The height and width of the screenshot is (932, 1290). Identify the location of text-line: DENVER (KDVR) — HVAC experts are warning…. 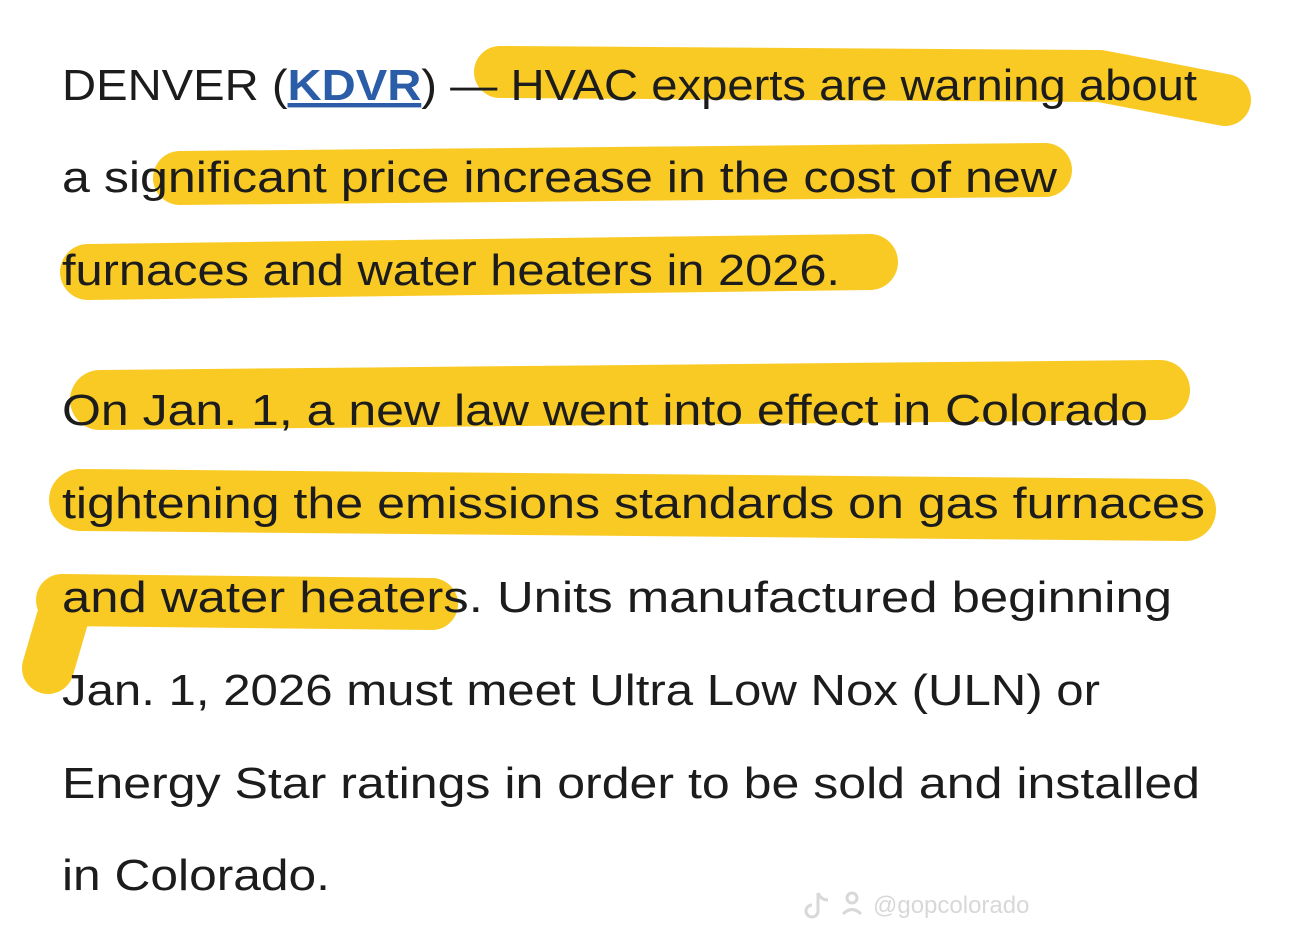
(629, 85).